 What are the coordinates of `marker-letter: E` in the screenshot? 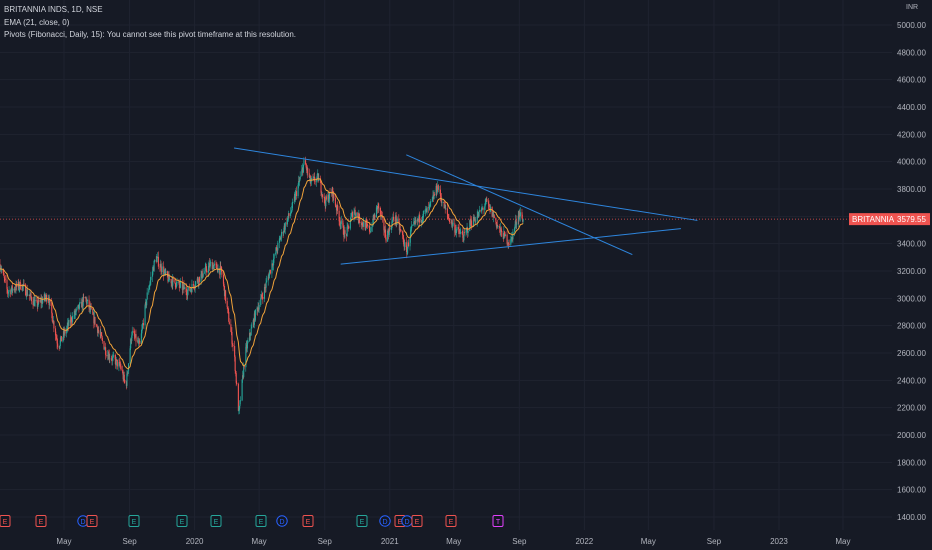 It's located at (134, 522).